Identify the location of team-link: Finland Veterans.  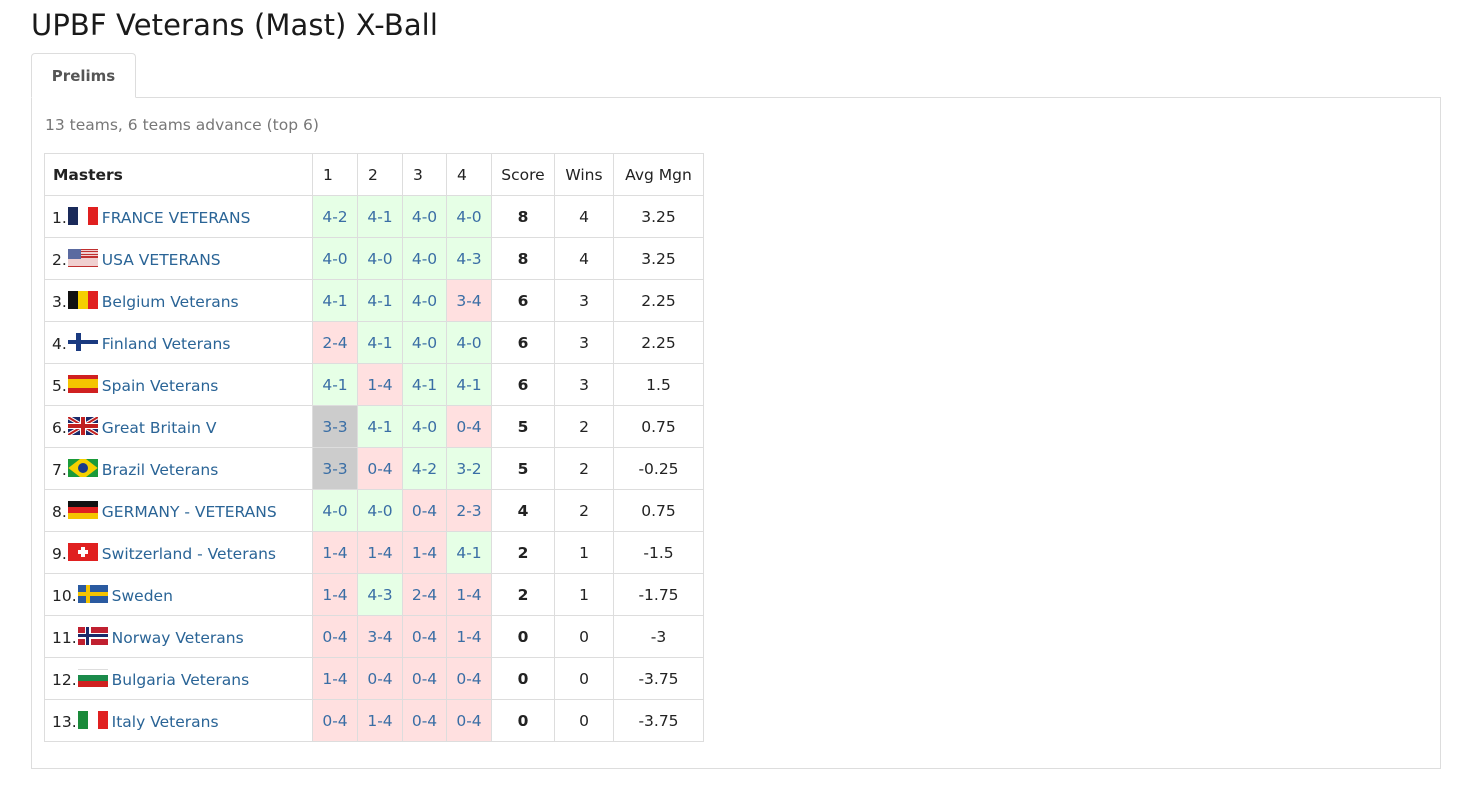
(166, 343).